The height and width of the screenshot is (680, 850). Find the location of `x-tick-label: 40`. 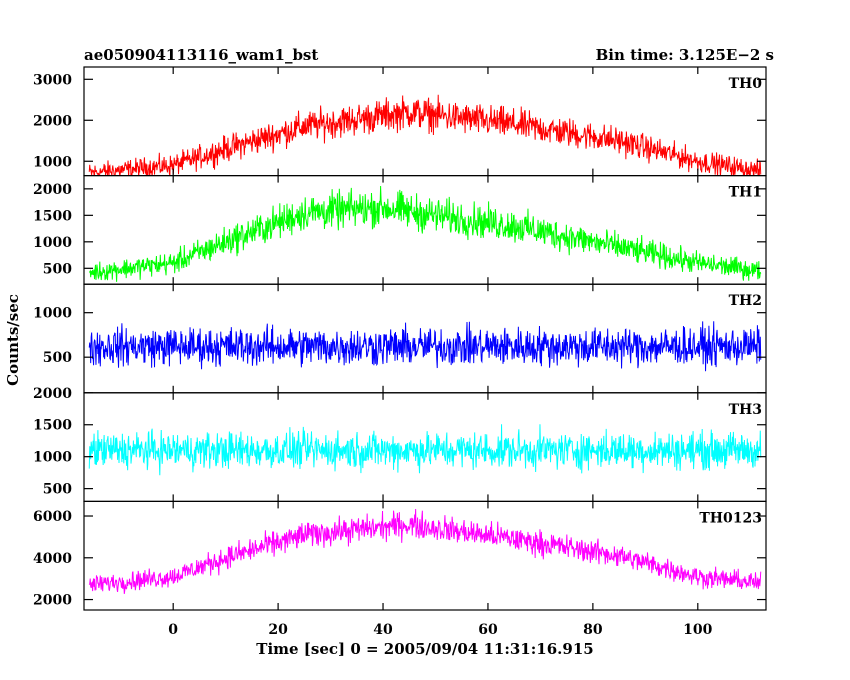

x-tick-label: 40 is located at coordinates (383, 630).